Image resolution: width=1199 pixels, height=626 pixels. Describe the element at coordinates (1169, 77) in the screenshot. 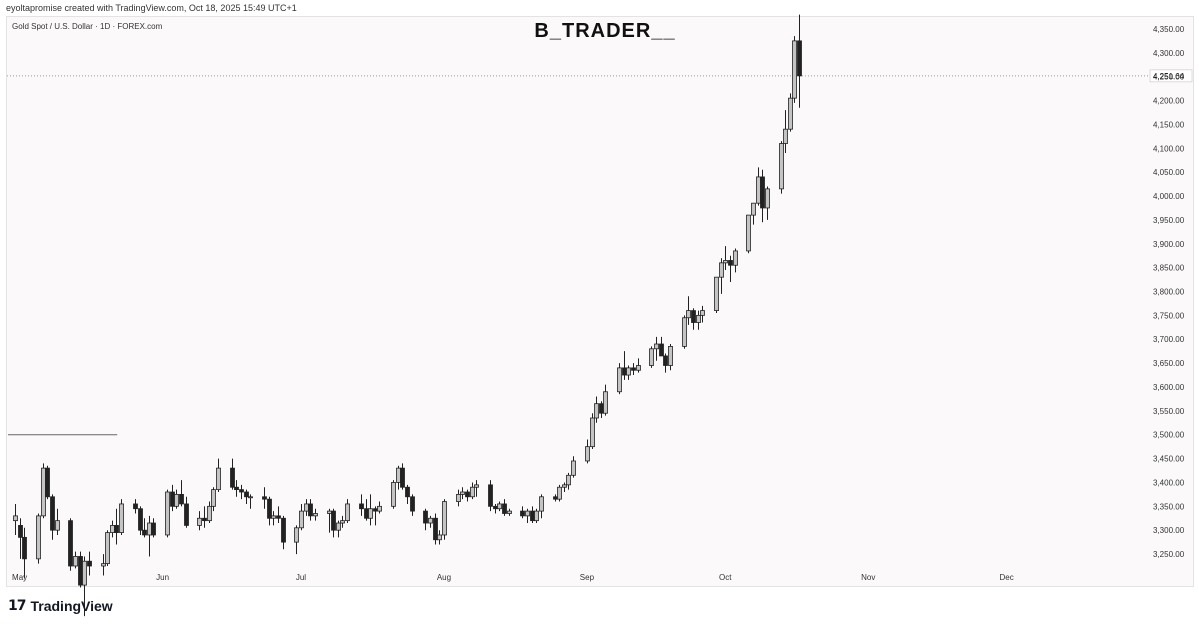

I see `y-tick-label: 4,250.00` at that location.